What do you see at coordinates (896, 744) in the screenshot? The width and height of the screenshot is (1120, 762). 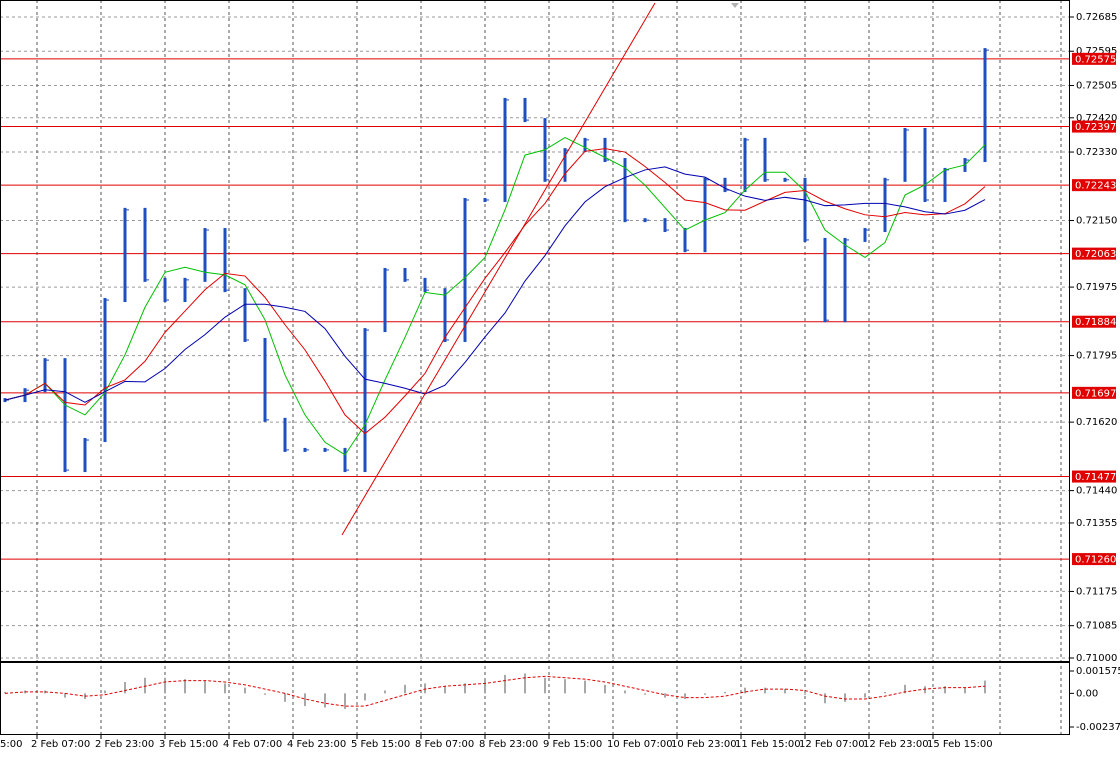 I see `x-tick-label: 12 Feb 23:00` at bounding box center [896, 744].